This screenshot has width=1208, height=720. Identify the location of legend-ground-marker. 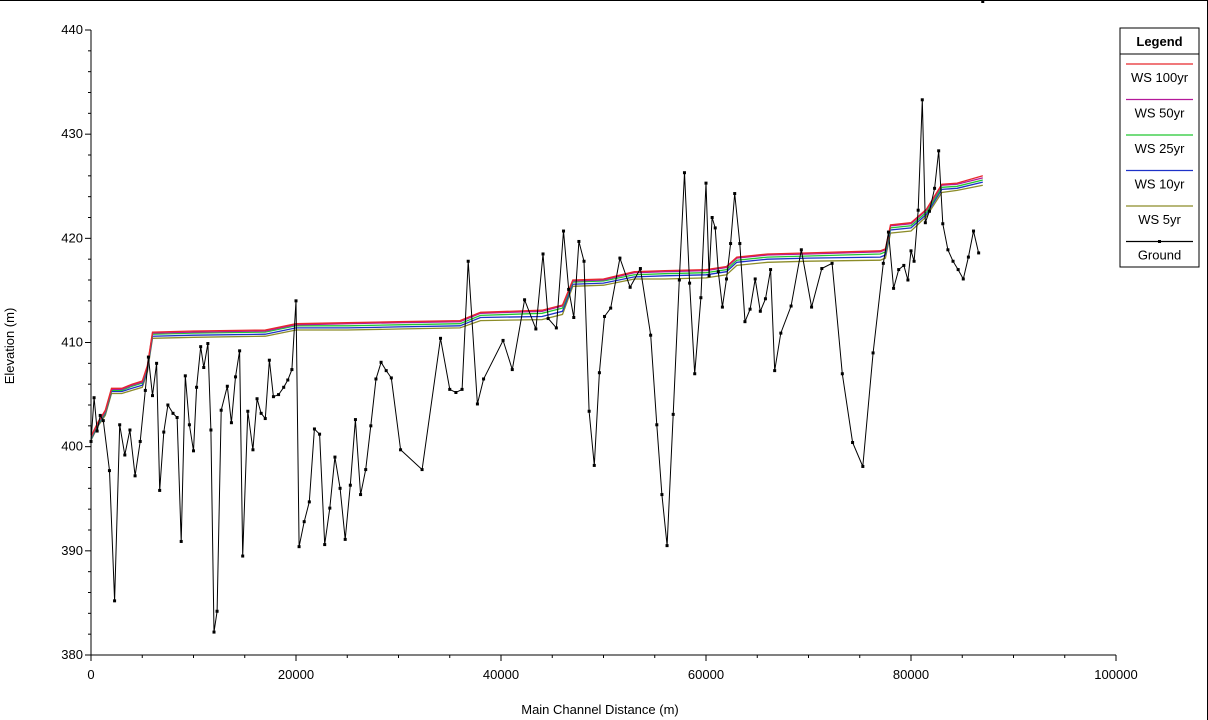
(1159, 241).